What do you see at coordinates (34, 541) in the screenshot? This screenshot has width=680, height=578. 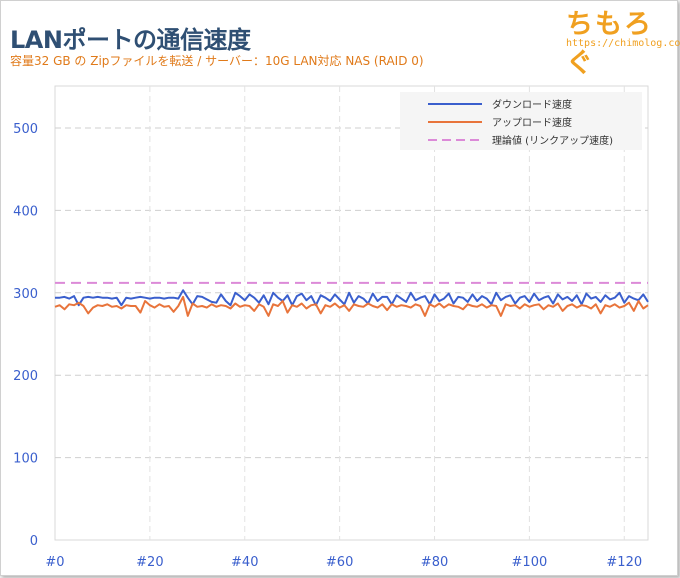 I see `y-tick-label: 0` at bounding box center [34, 541].